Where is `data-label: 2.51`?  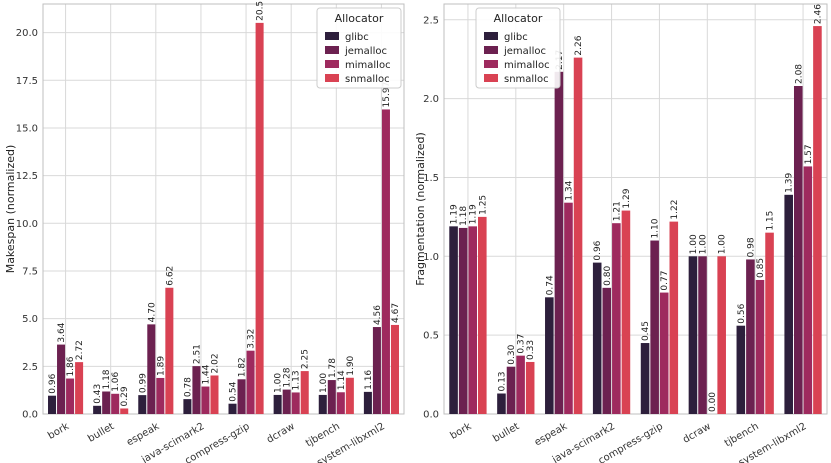
data-label: 2.51 is located at coordinates (197, 354).